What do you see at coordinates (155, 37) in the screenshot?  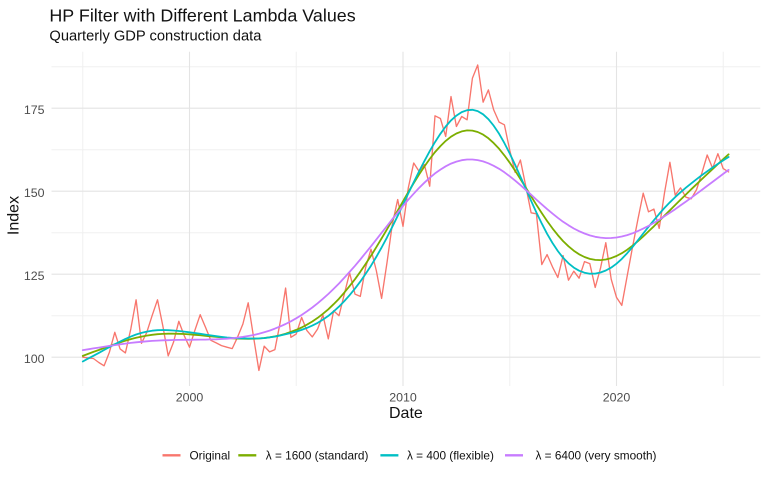 I see `svg-text:Quarterly GDP construction dat: Quarterly GDP construction data` at bounding box center [155, 37].